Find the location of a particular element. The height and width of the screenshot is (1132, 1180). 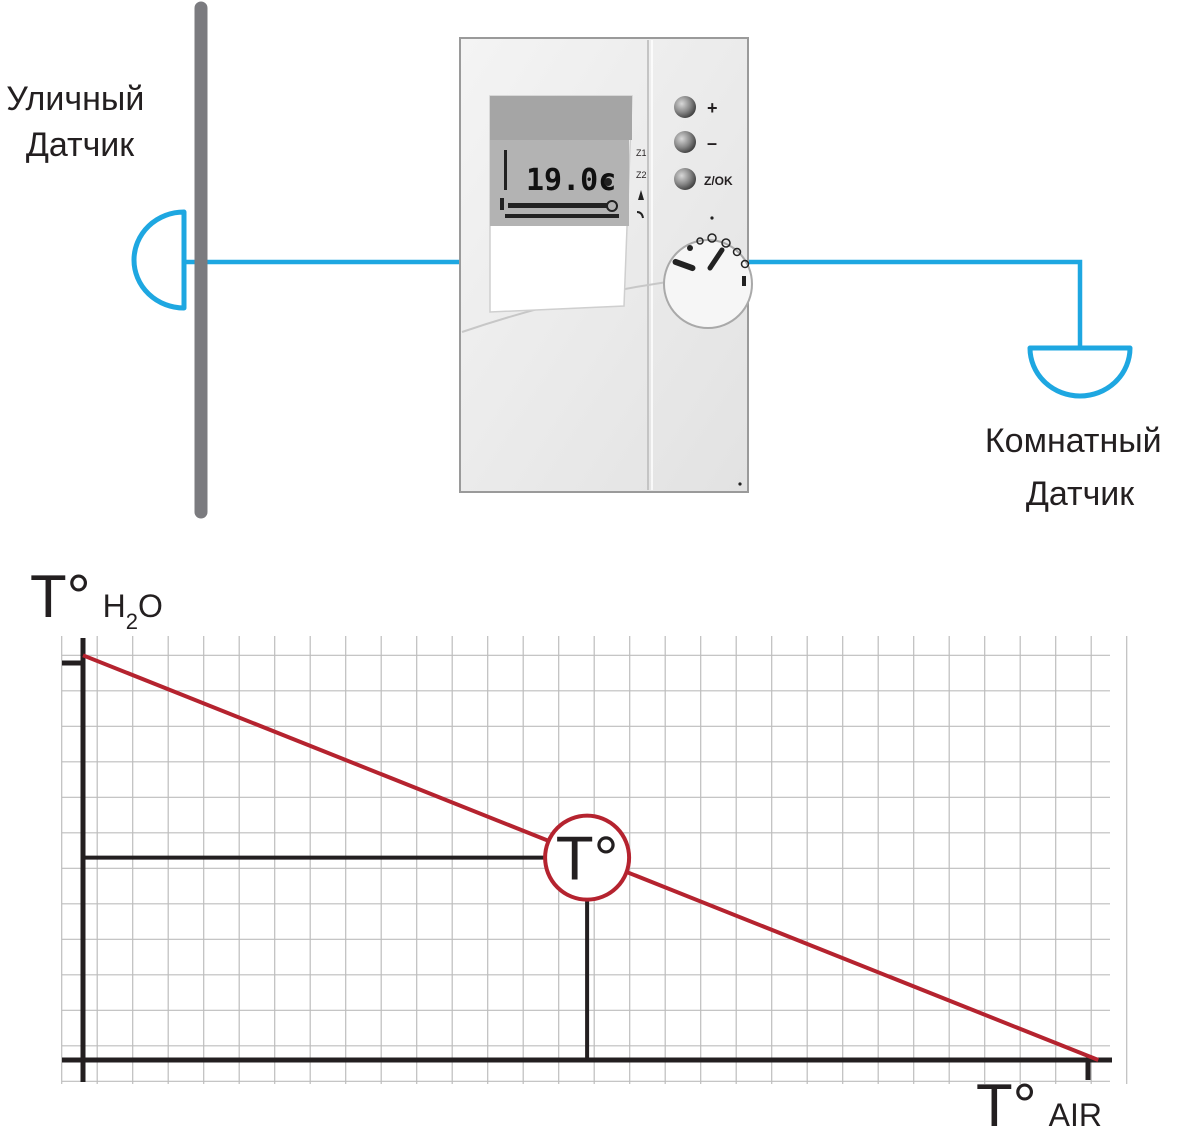

room-sensor-label: Комнатный Датчик is located at coordinates (1078, 467).